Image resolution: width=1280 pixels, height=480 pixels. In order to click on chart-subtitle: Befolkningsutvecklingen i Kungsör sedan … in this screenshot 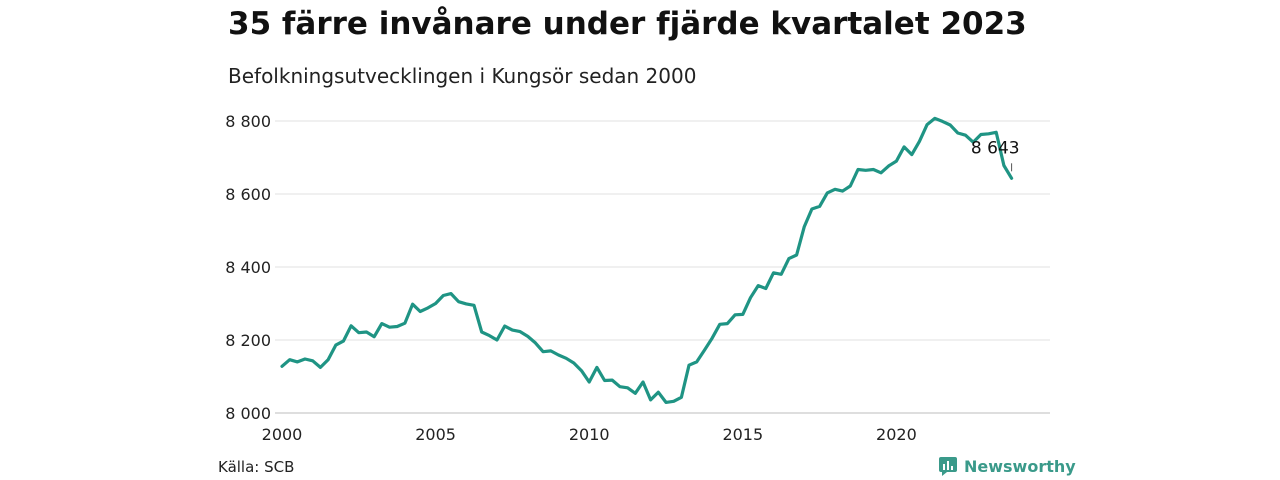, I will do `click(462, 76)`.